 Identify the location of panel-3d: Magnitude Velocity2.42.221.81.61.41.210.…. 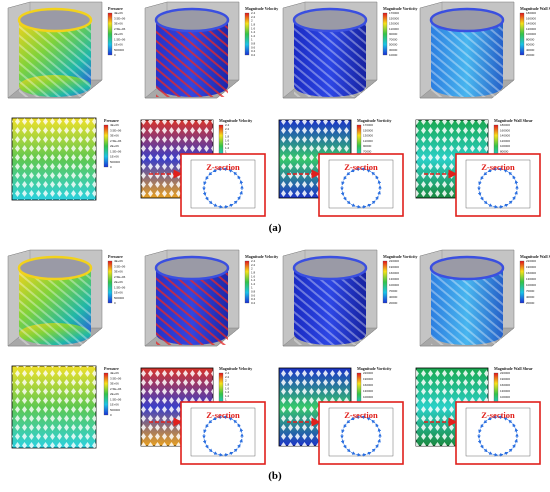
(211, 298).